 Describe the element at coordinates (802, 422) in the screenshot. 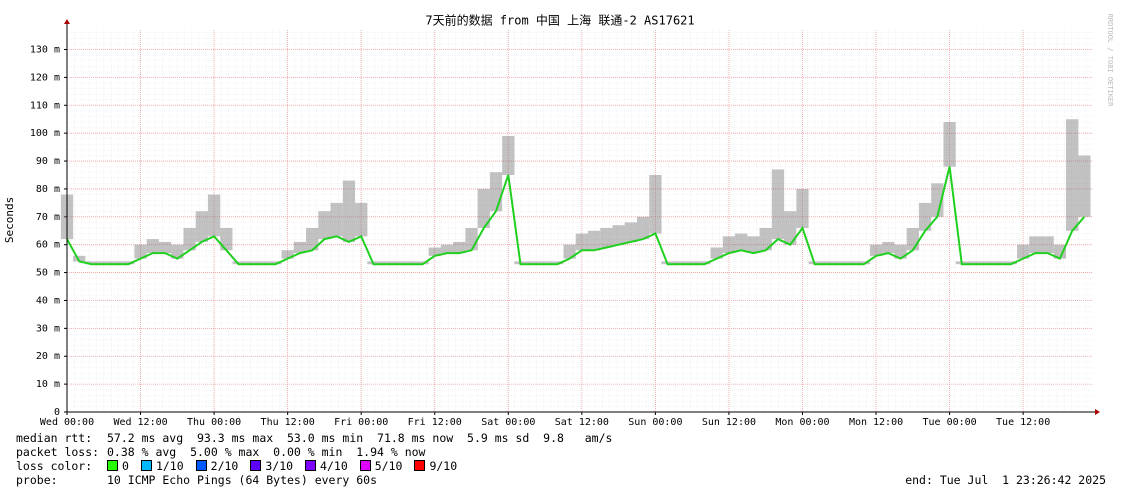

I see `x-tick-label: Mon 00:00` at that location.